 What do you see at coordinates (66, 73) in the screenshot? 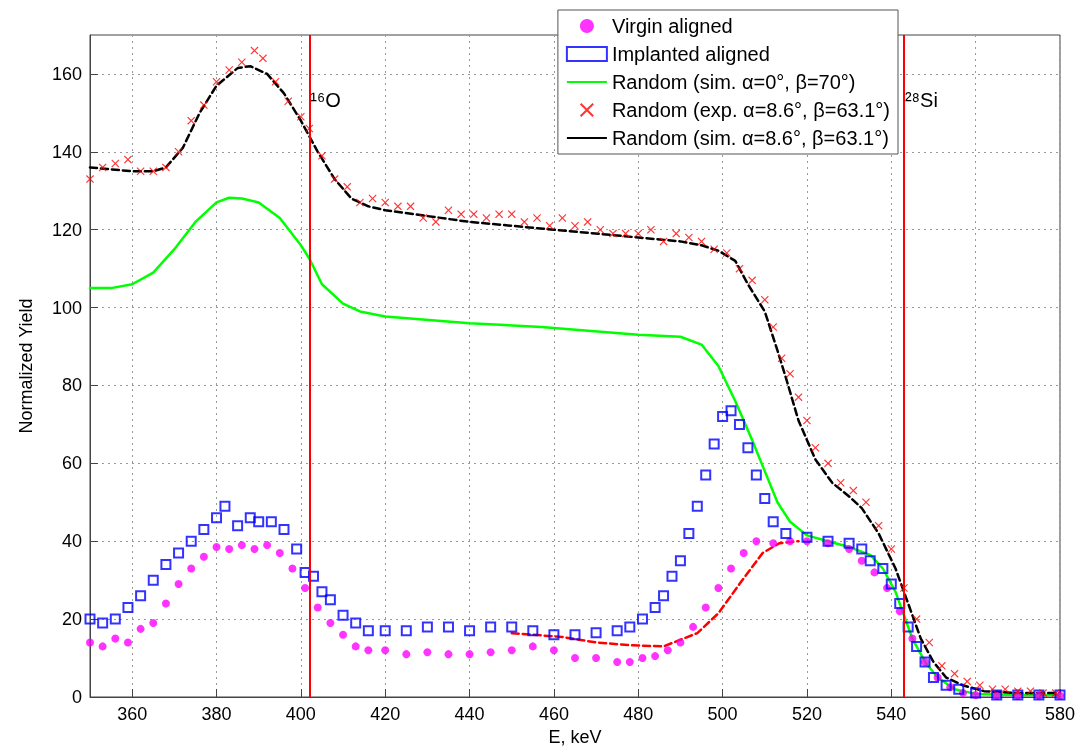
I see `y-tick-label: 160` at bounding box center [66, 73].